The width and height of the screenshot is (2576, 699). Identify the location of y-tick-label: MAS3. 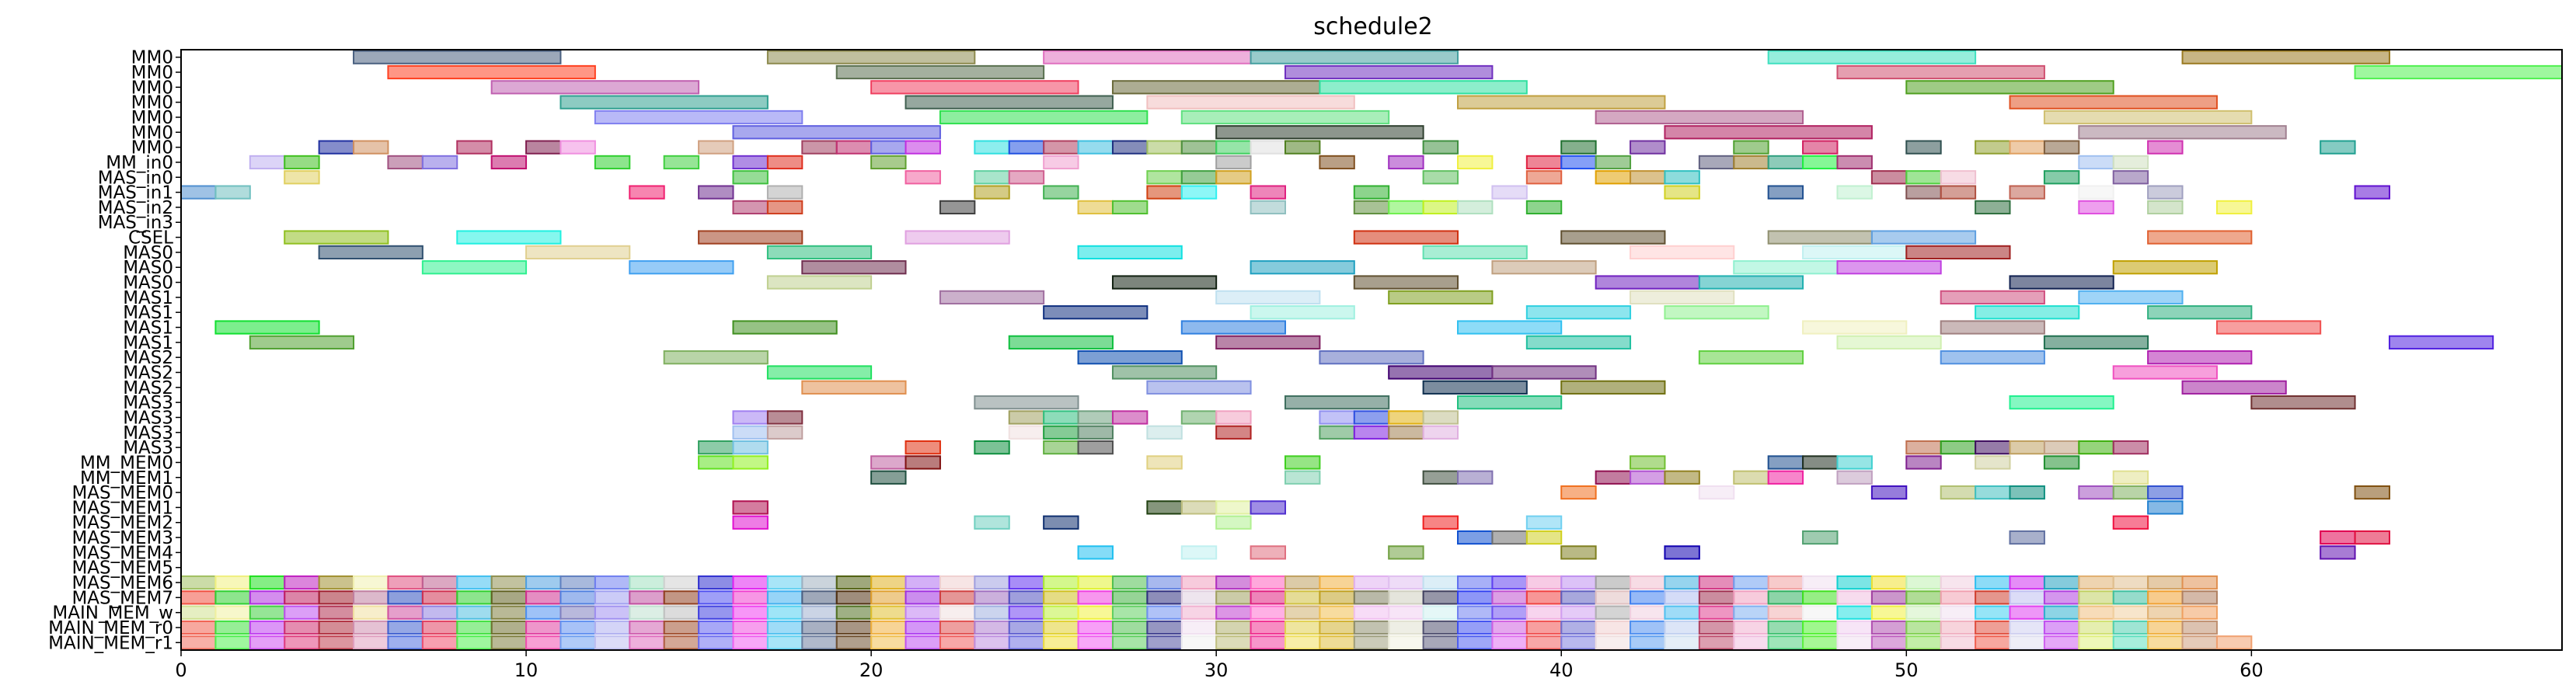
(148, 448).